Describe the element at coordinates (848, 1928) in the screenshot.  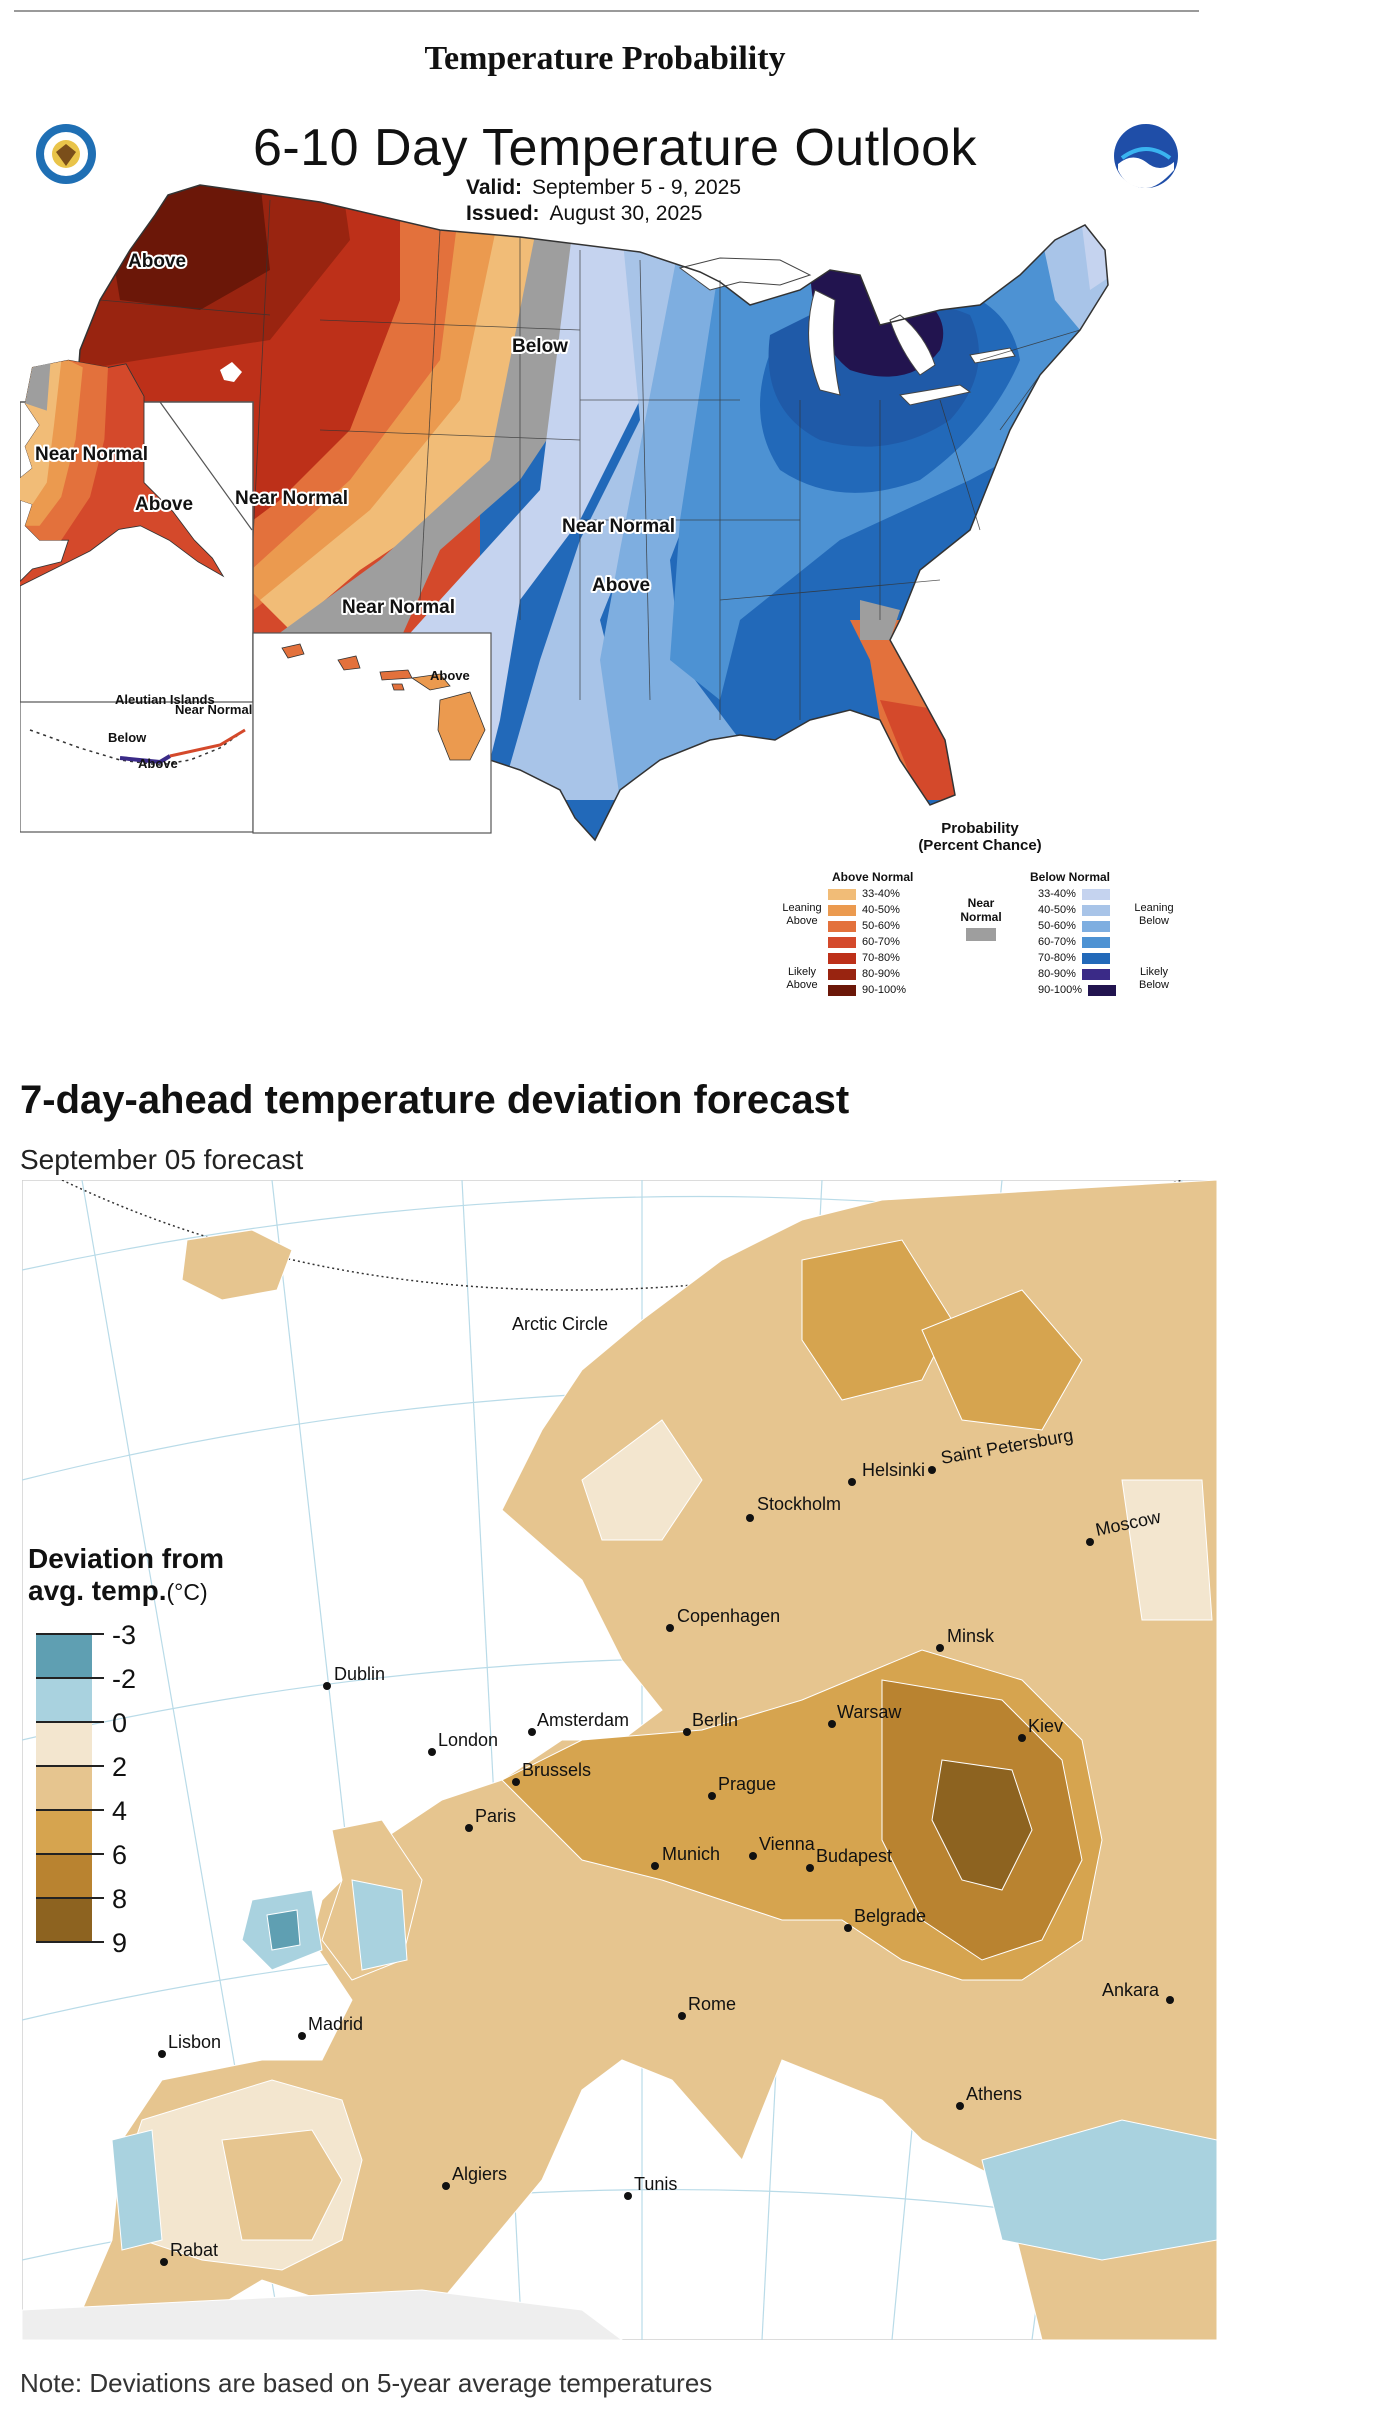
I see `city-dot-belgrade` at that location.